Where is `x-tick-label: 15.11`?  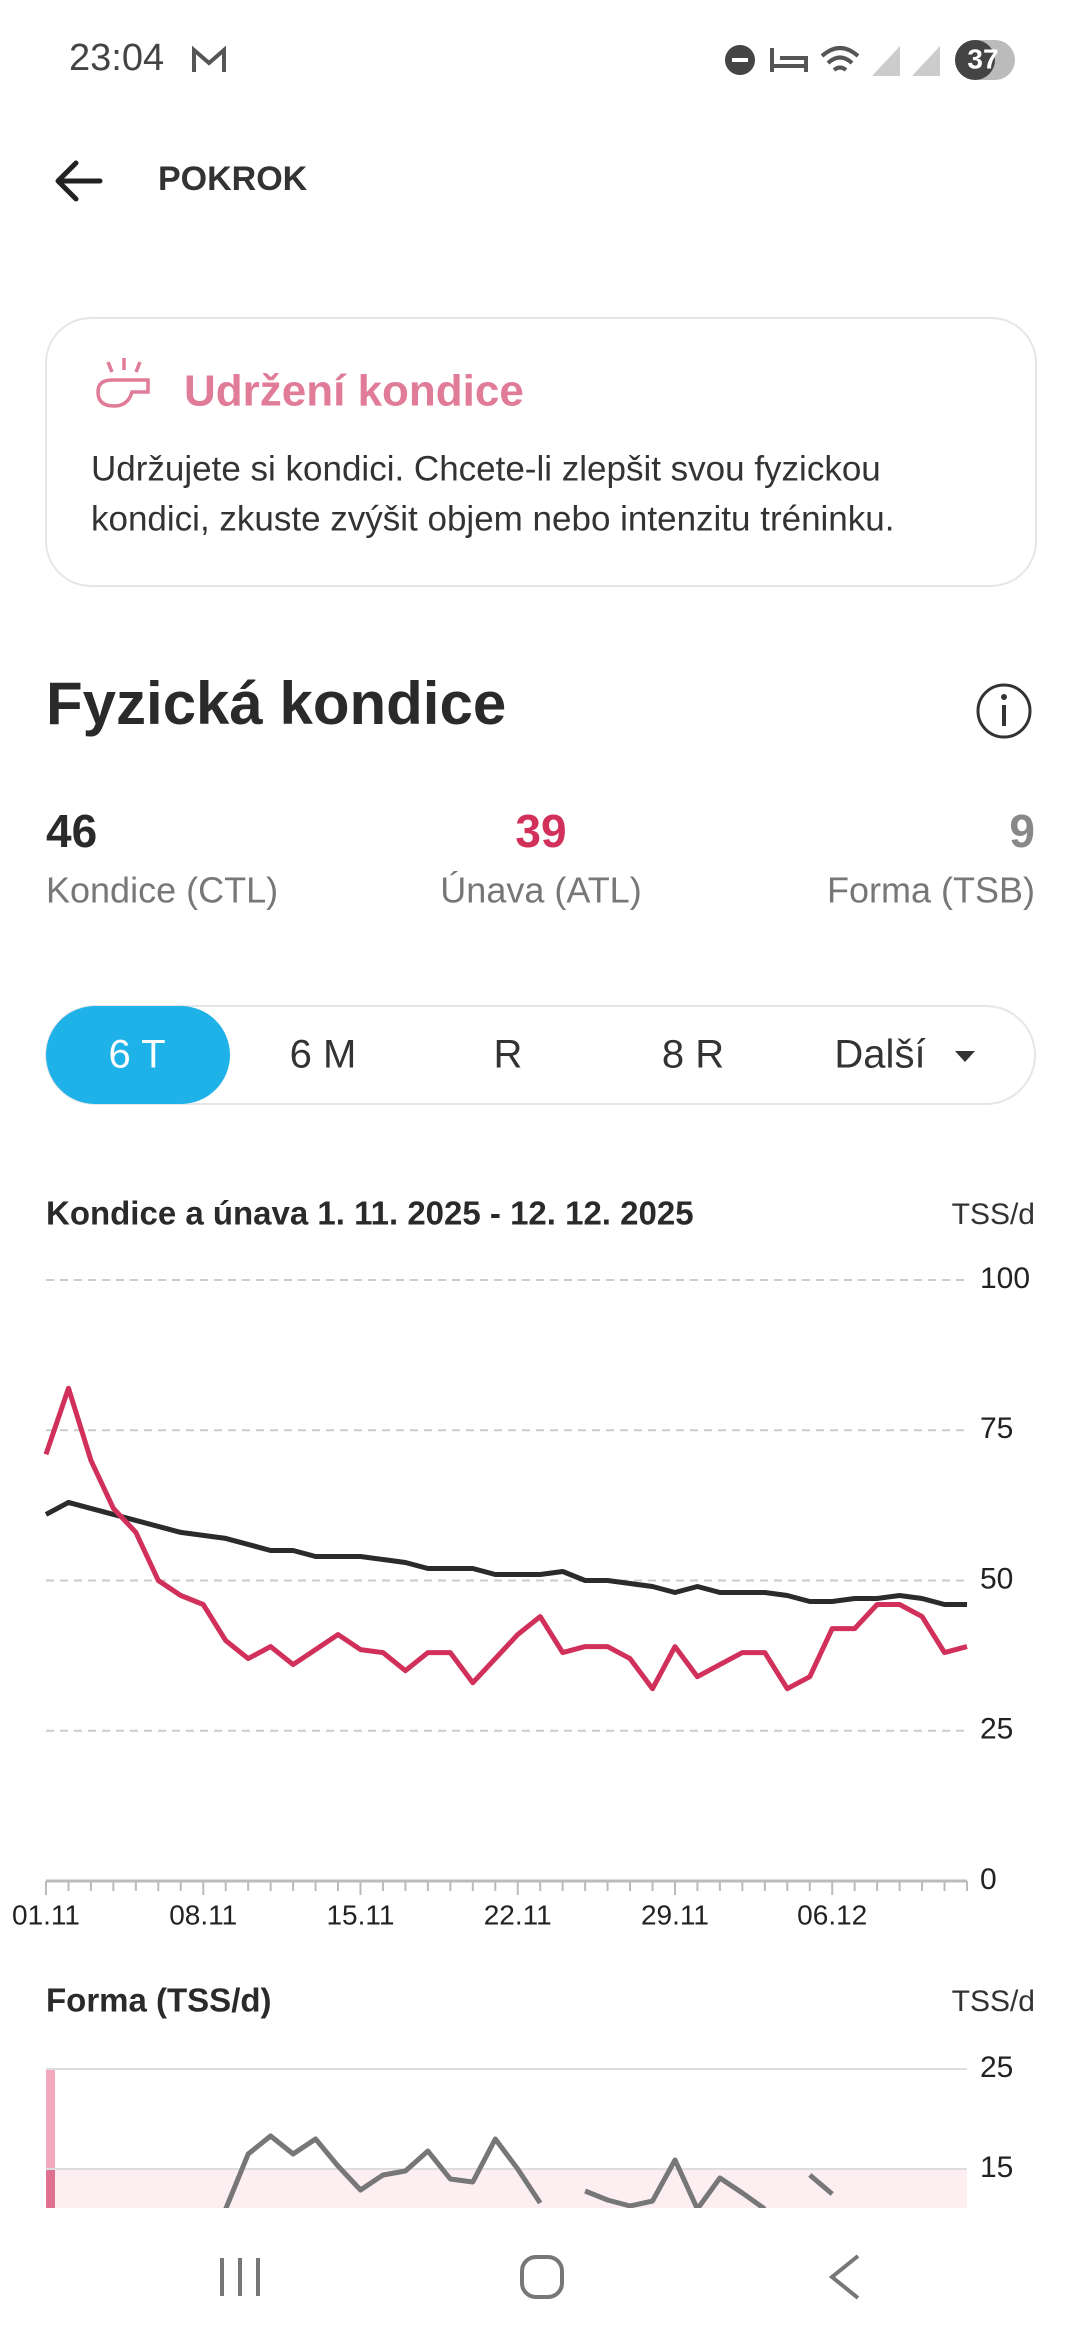 x-tick-label: 15.11 is located at coordinates (360, 1914).